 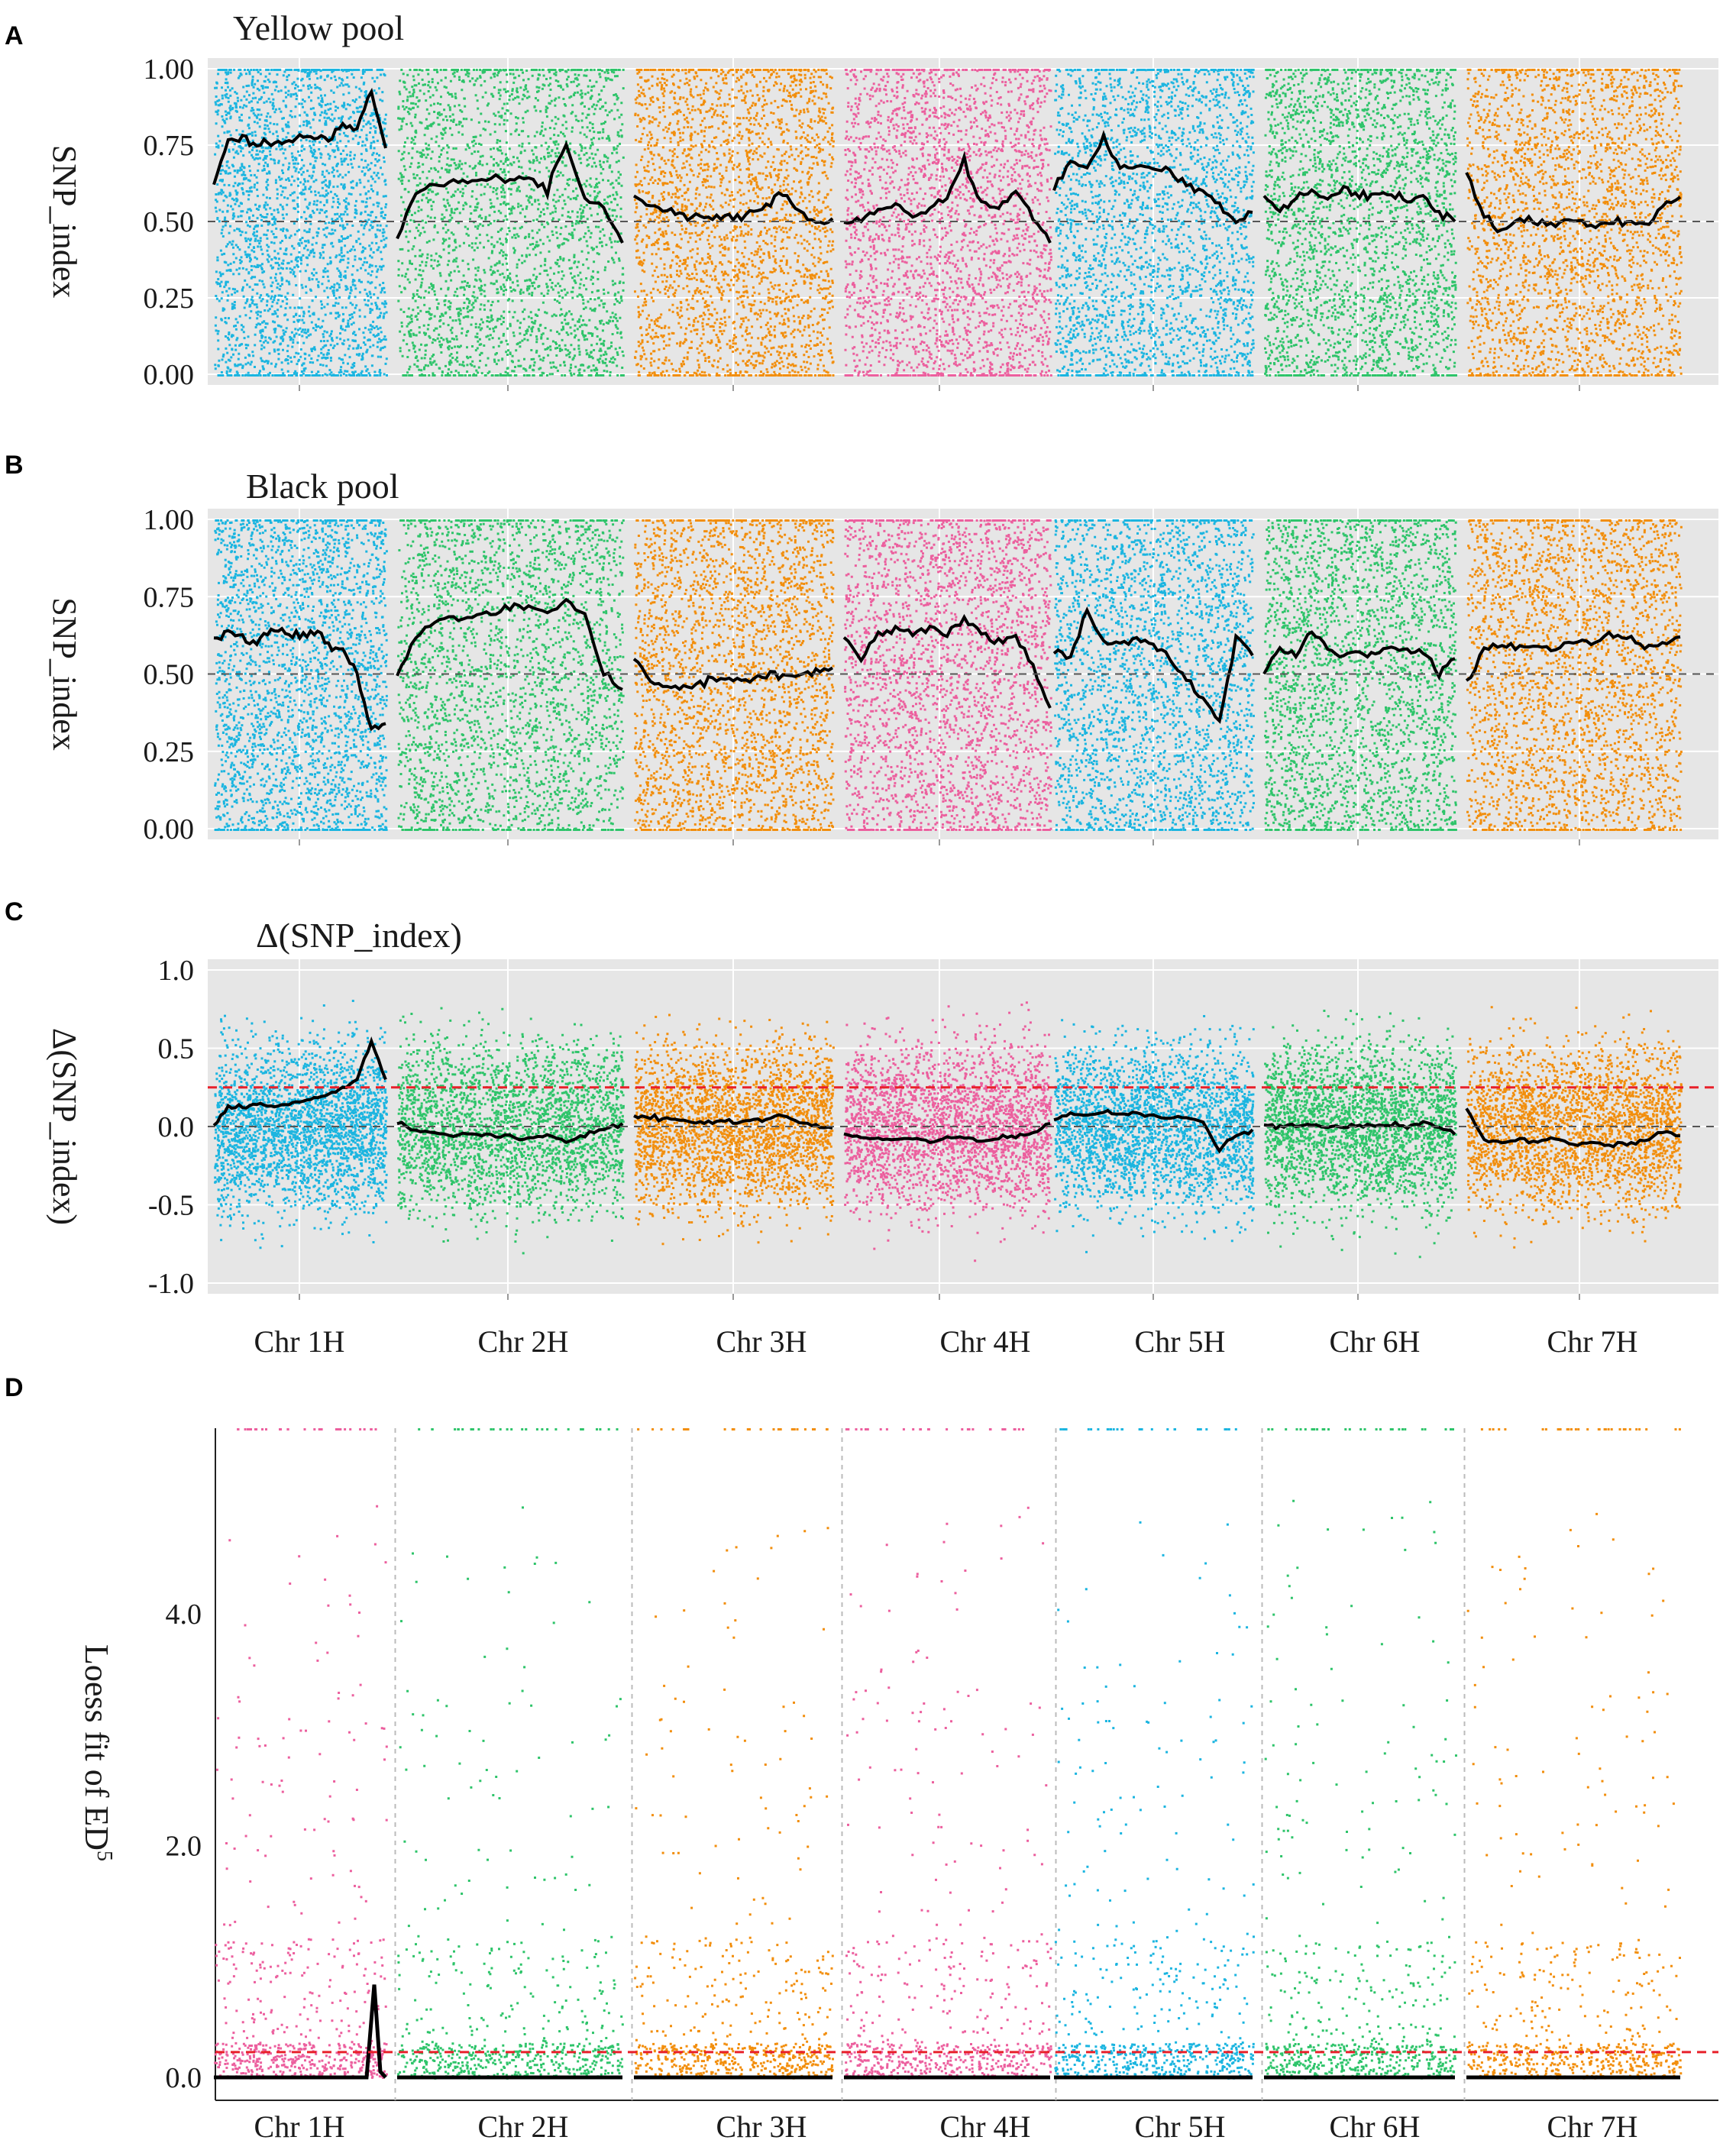 What do you see at coordinates (64, 673) in the screenshot?
I see `y-axis-label: SNP_index` at bounding box center [64, 673].